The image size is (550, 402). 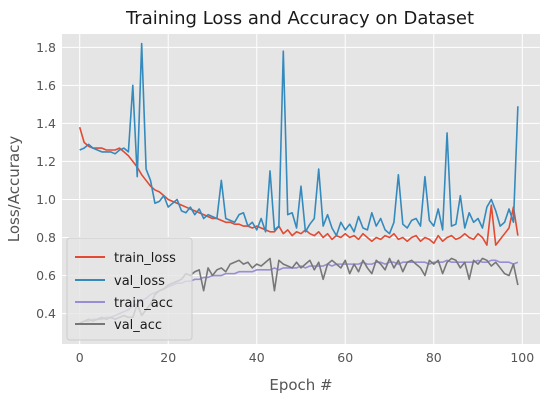 I want to click on y-tick-labels: 0.4 0.6 0.8 1.0 1.2 1.4 1.6 1.8, so click(x=46, y=180).